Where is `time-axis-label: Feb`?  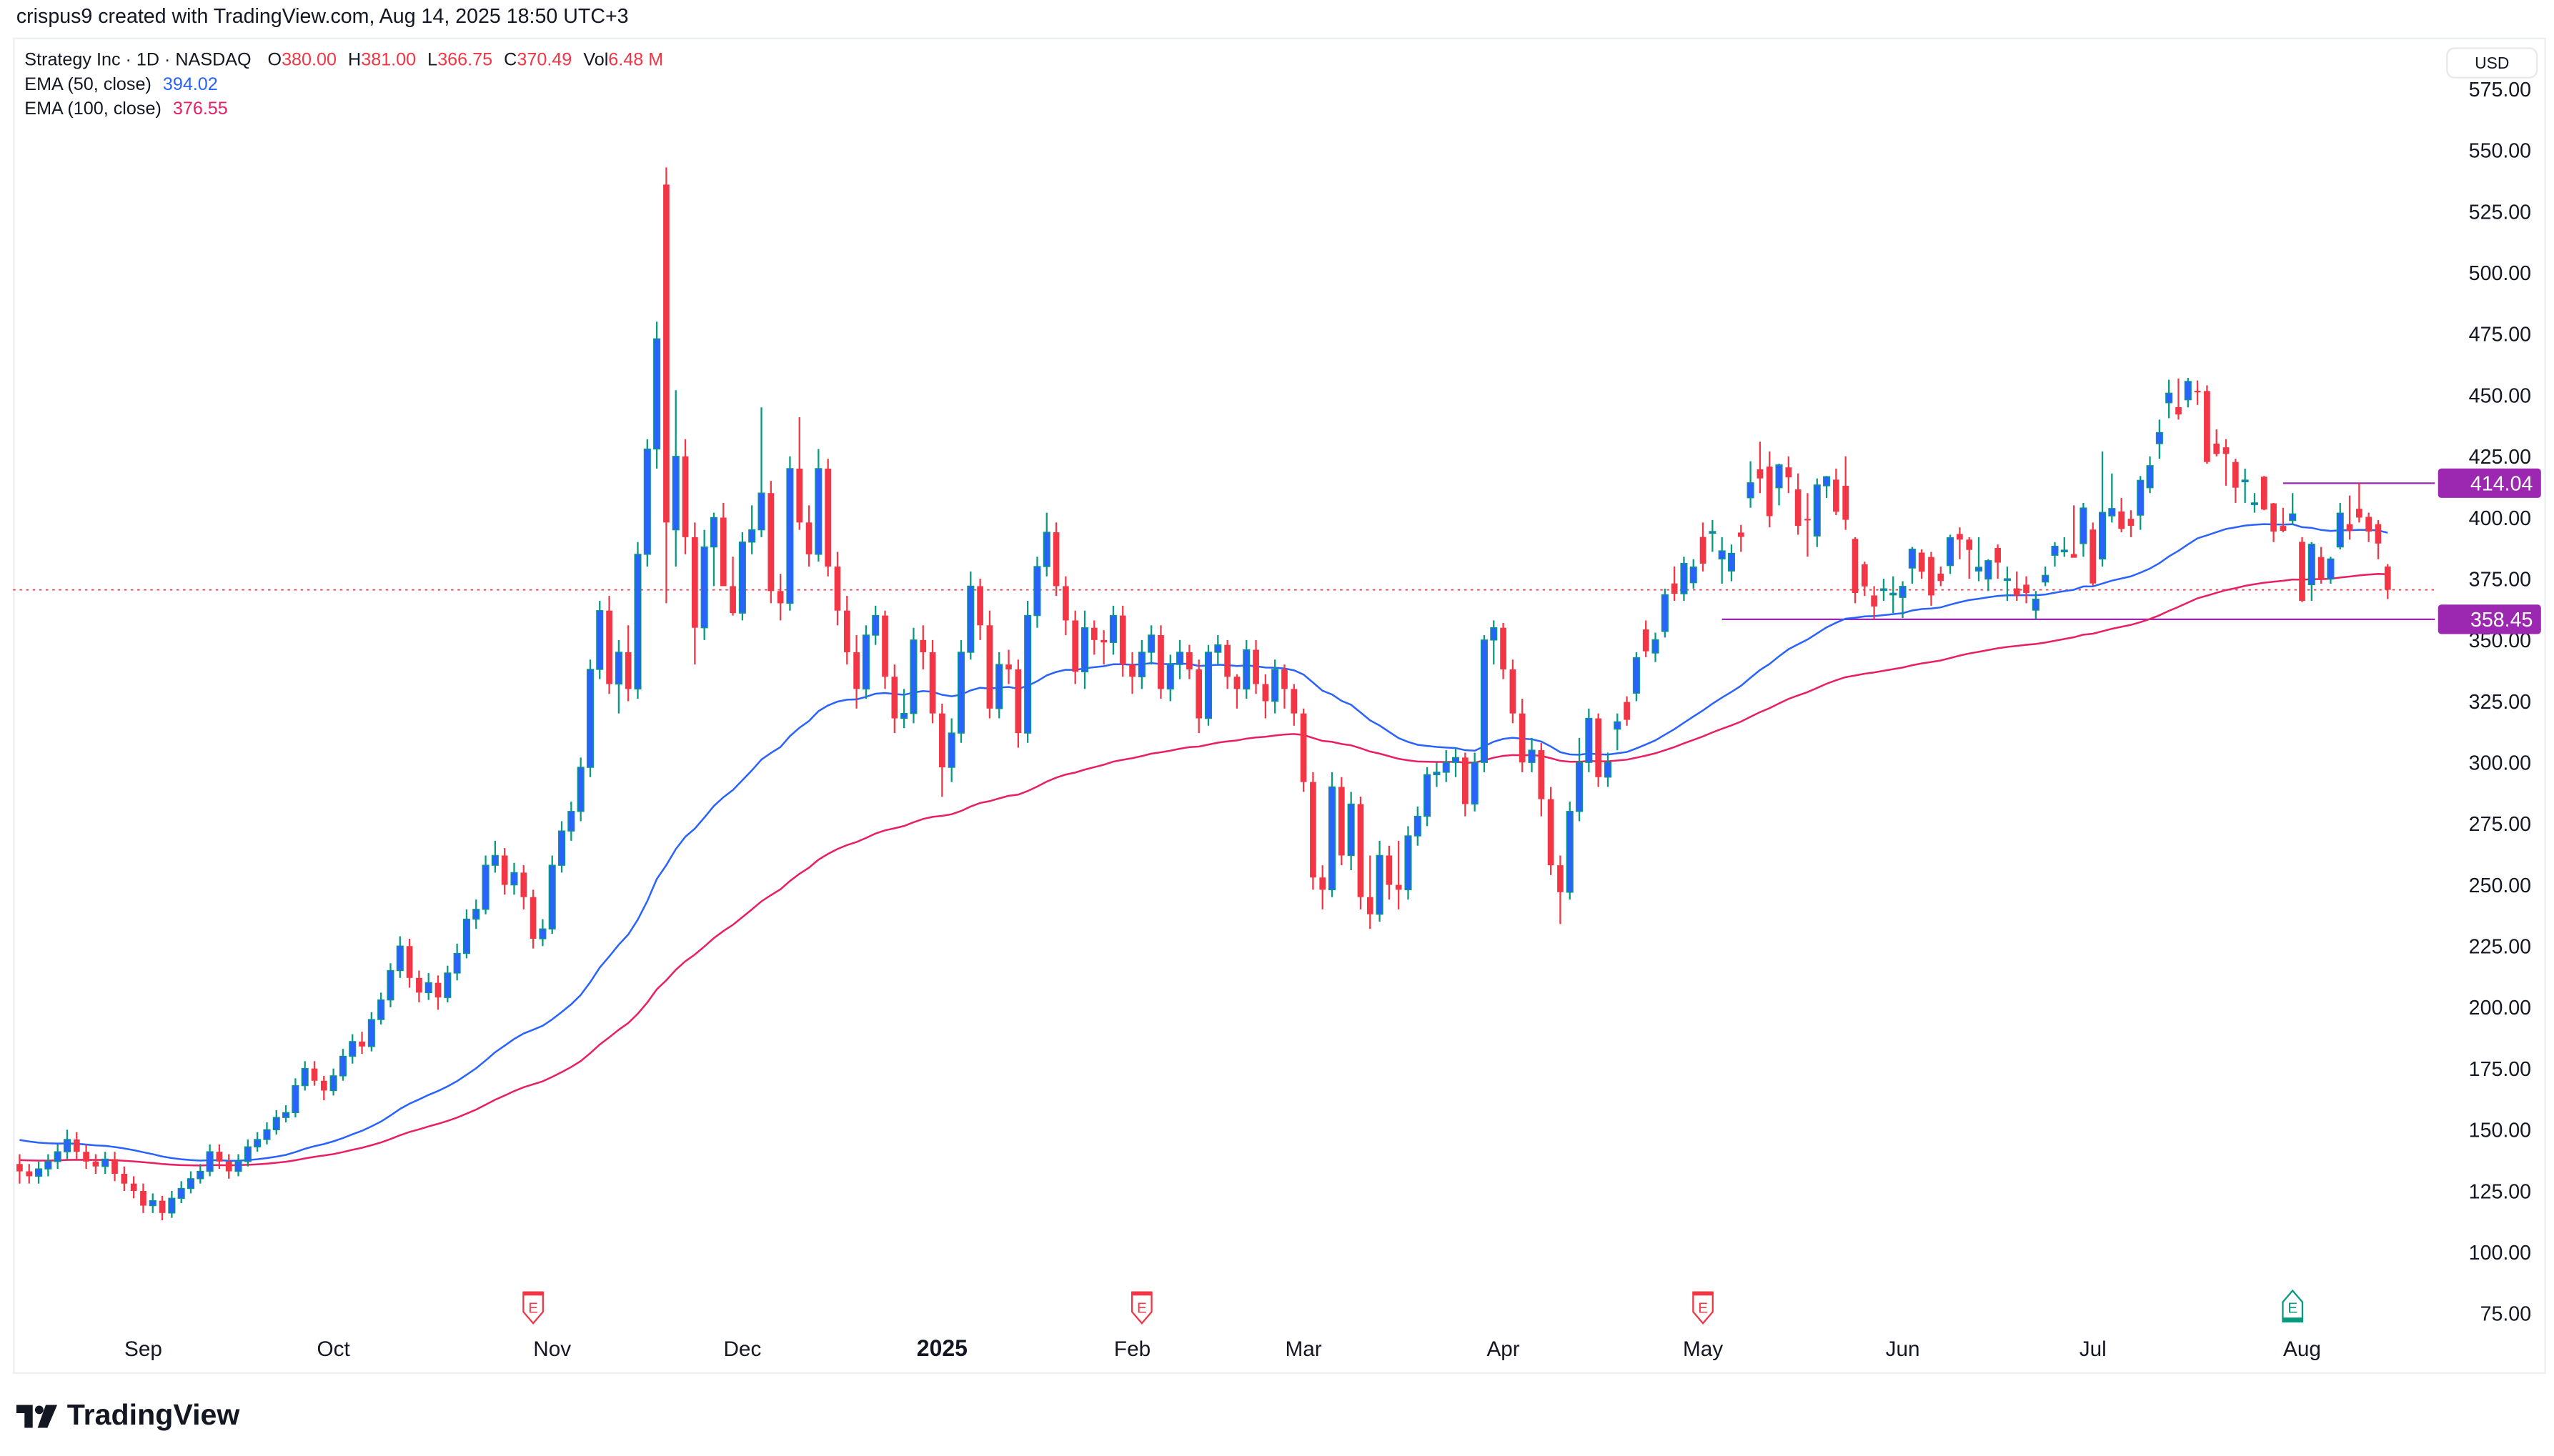
time-axis-label: Feb is located at coordinates (1132, 1349).